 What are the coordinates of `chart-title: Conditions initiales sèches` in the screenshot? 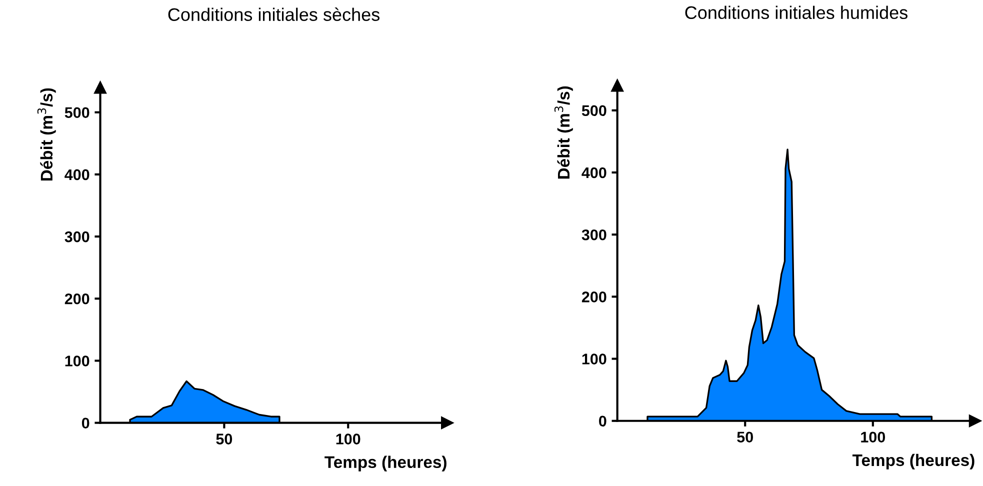 It's located at (274, 14).